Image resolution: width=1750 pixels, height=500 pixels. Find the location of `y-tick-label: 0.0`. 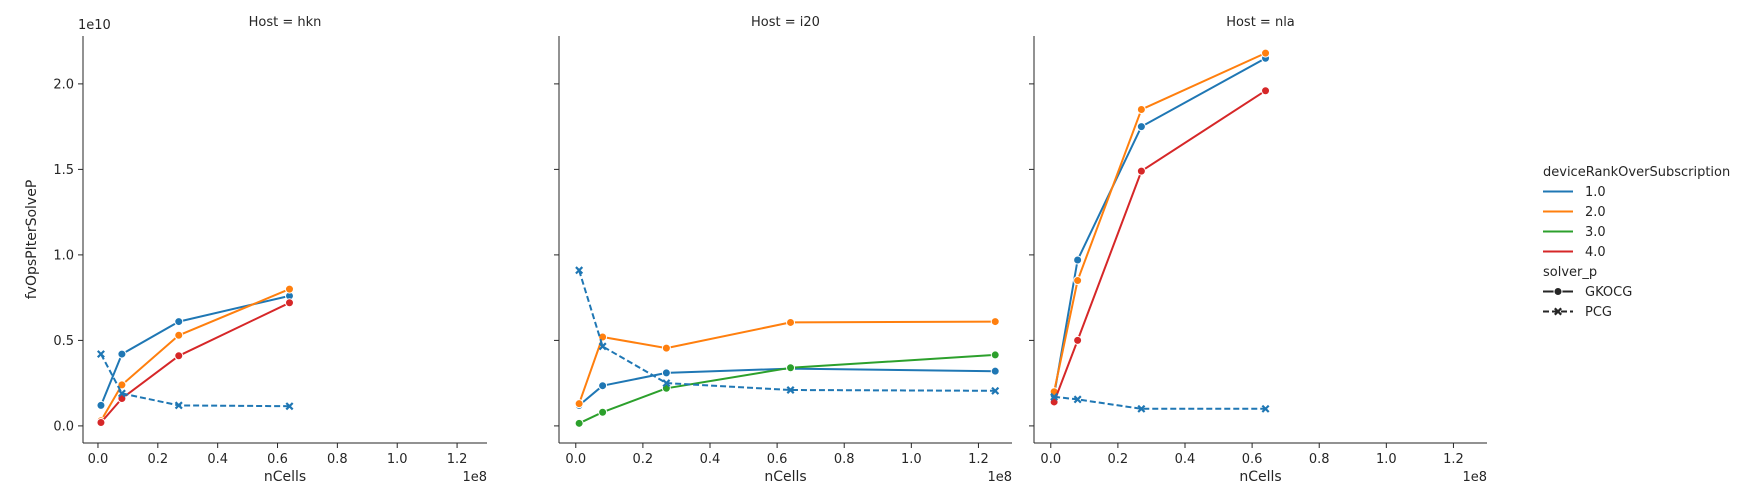

y-tick-label: 0.0 is located at coordinates (63, 426).